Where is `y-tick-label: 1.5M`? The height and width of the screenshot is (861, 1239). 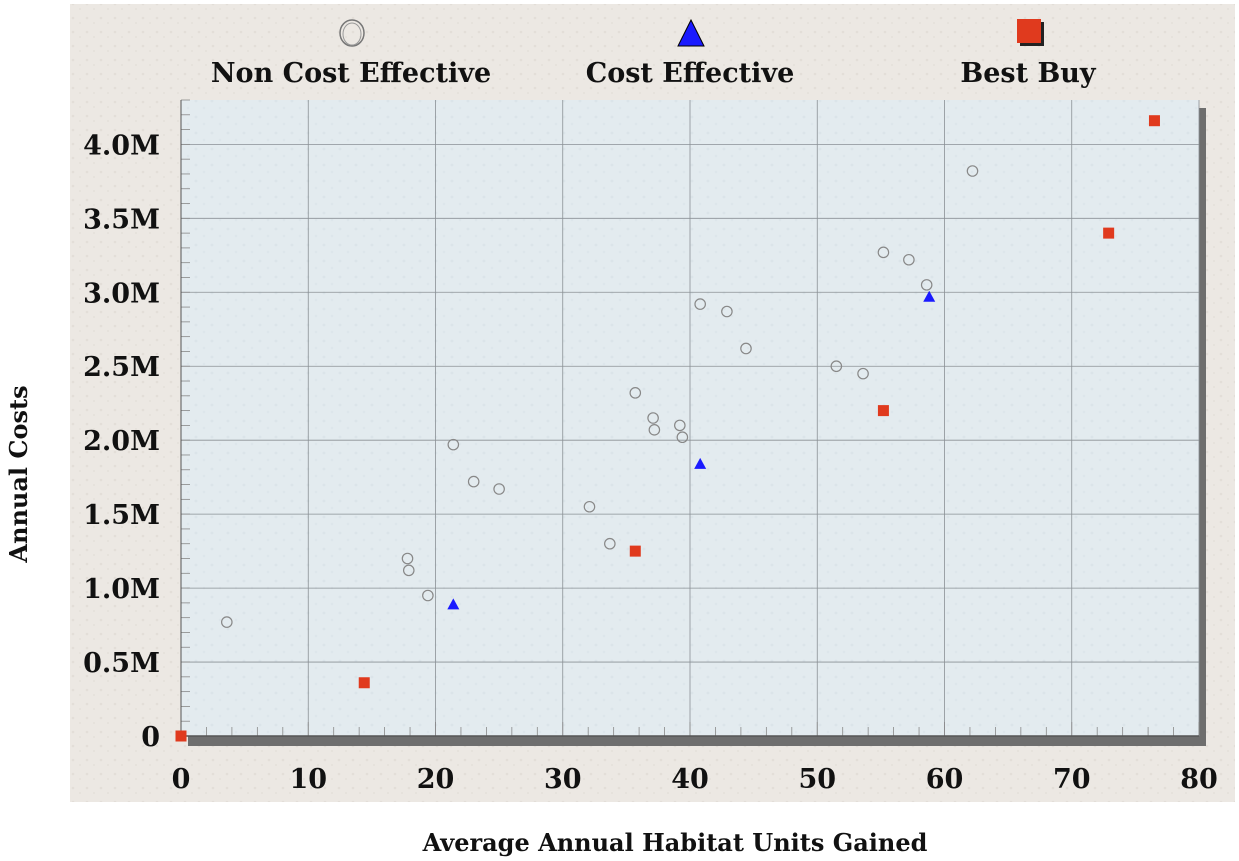
y-tick-label: 1.5M is located at coordinates (121, 515).